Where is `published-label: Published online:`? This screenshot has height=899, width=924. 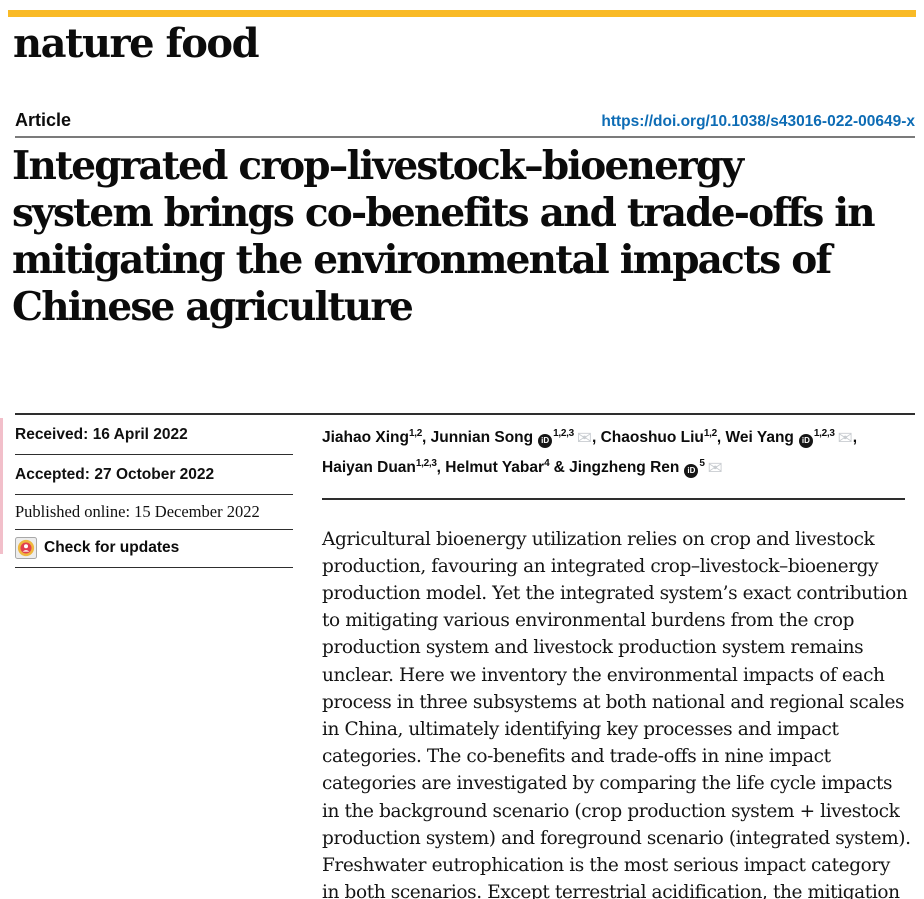
published-label: Published online: is located at coordinates (73, 511).